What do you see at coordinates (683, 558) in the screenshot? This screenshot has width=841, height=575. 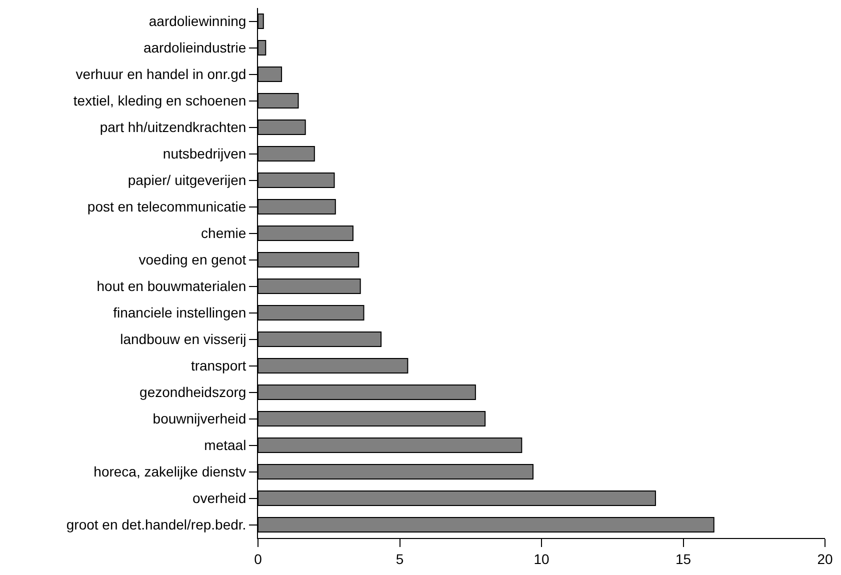 I see `x-tick-label: 15` at bounding box center [683, 558].